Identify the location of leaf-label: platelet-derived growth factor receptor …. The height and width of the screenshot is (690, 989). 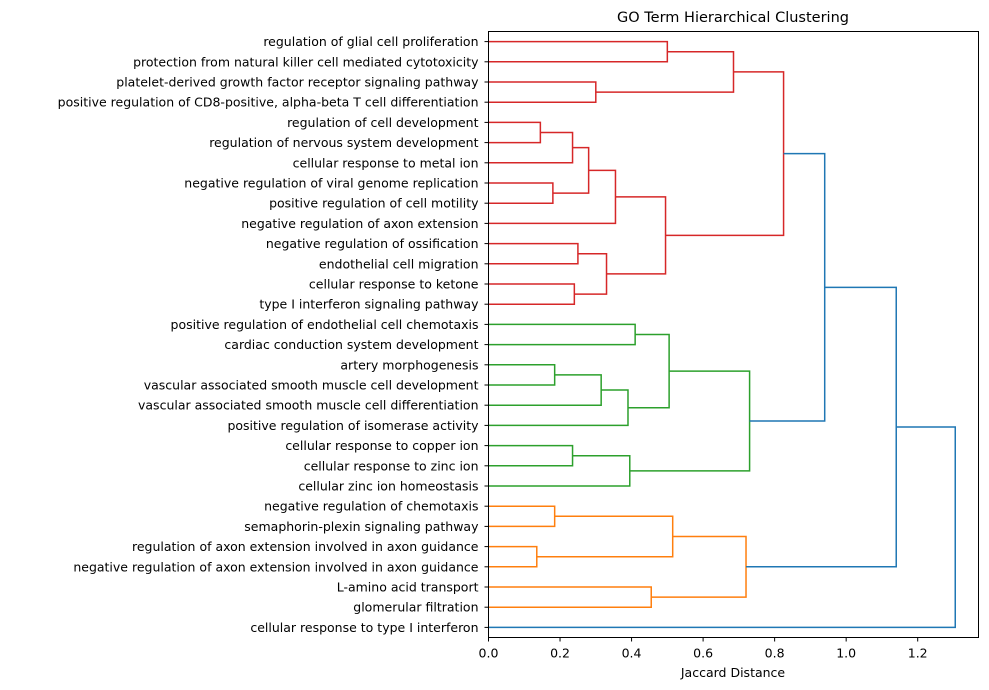
(297, 82).